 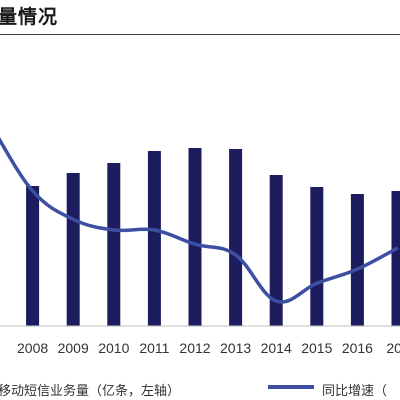 What do you see at coordinates (316, 348) in the screenshot?
I see `x-tick-label: 2015` at bounding box center [316, 348].